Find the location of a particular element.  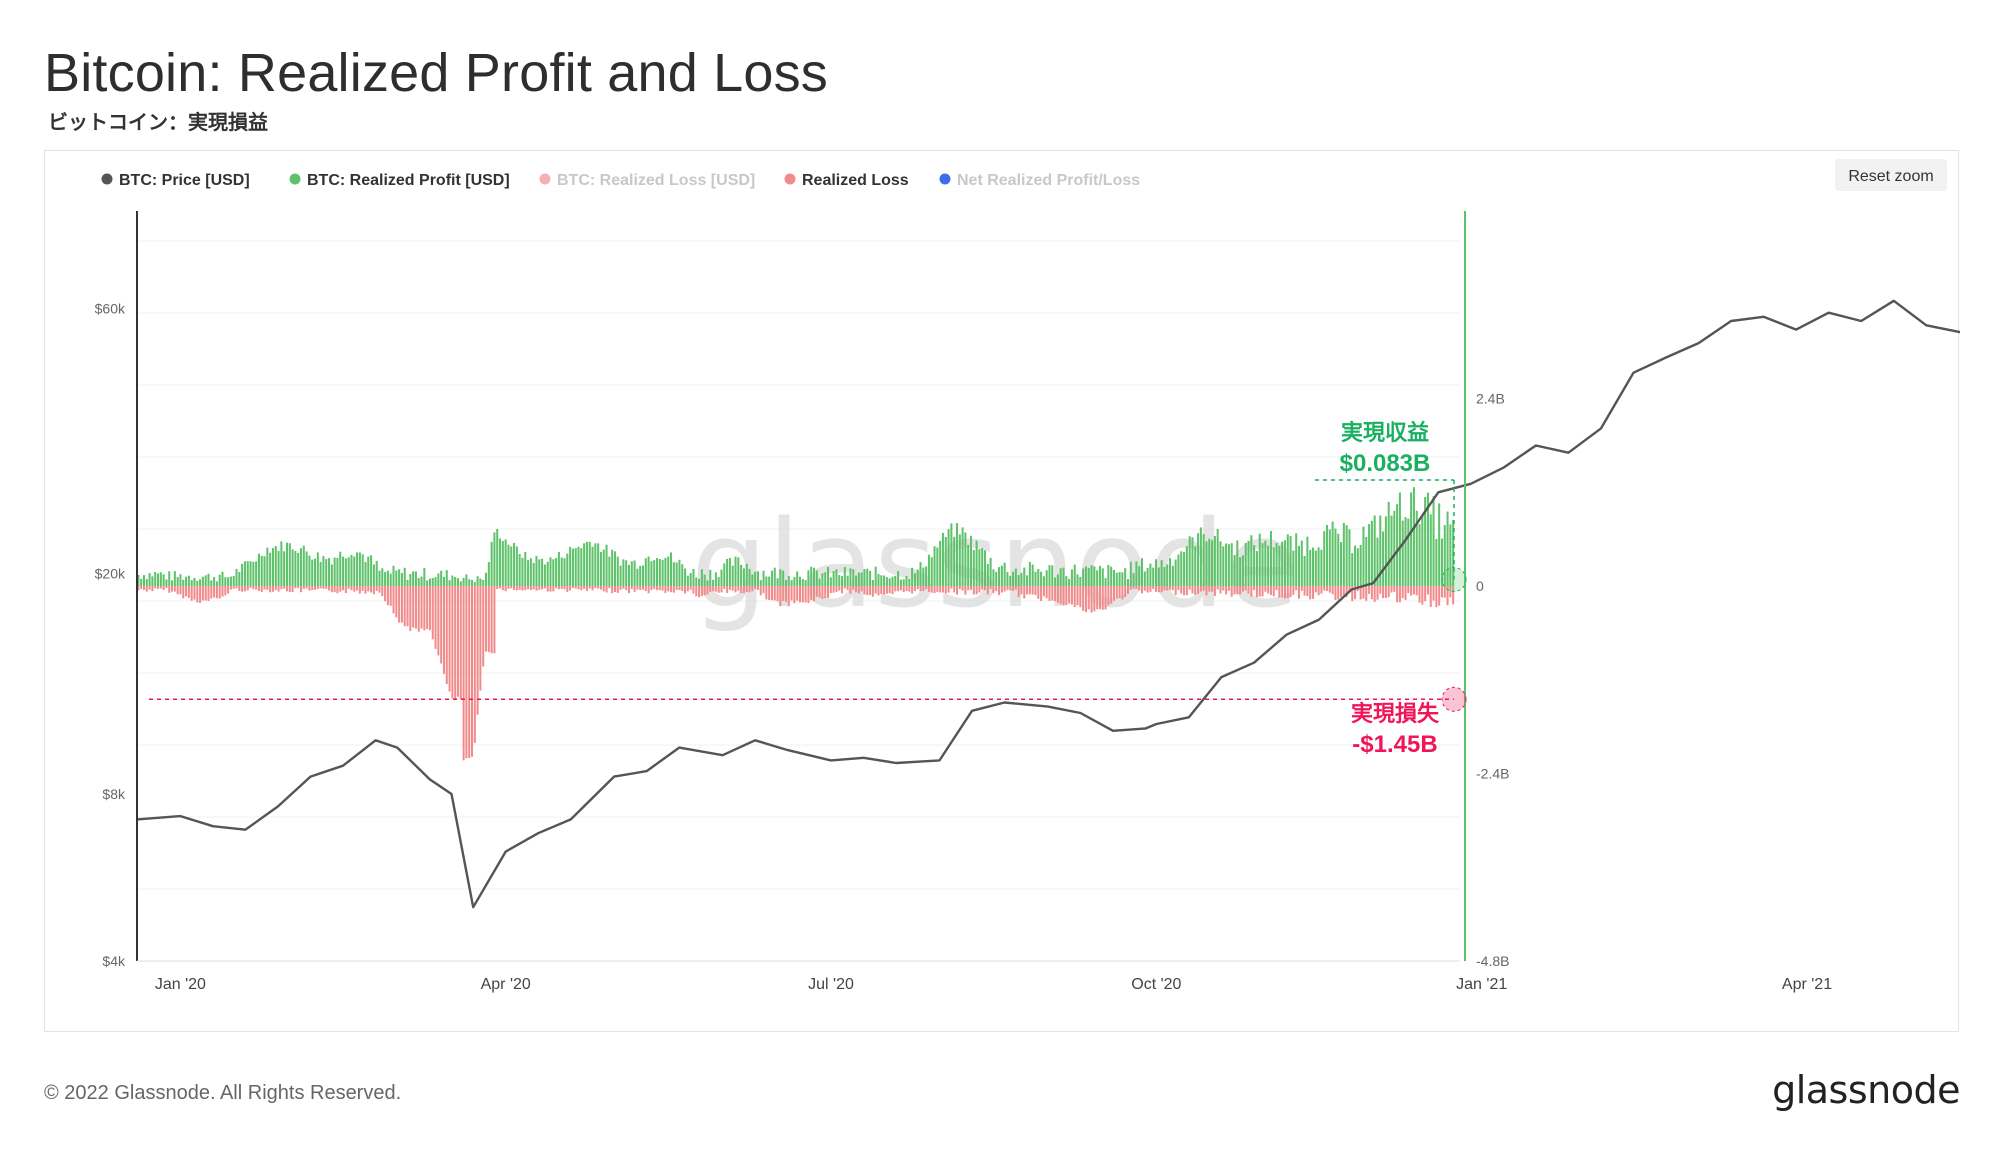

legend-label: BTC: Realized Profit [USD] is located at coordinates (408, 180).